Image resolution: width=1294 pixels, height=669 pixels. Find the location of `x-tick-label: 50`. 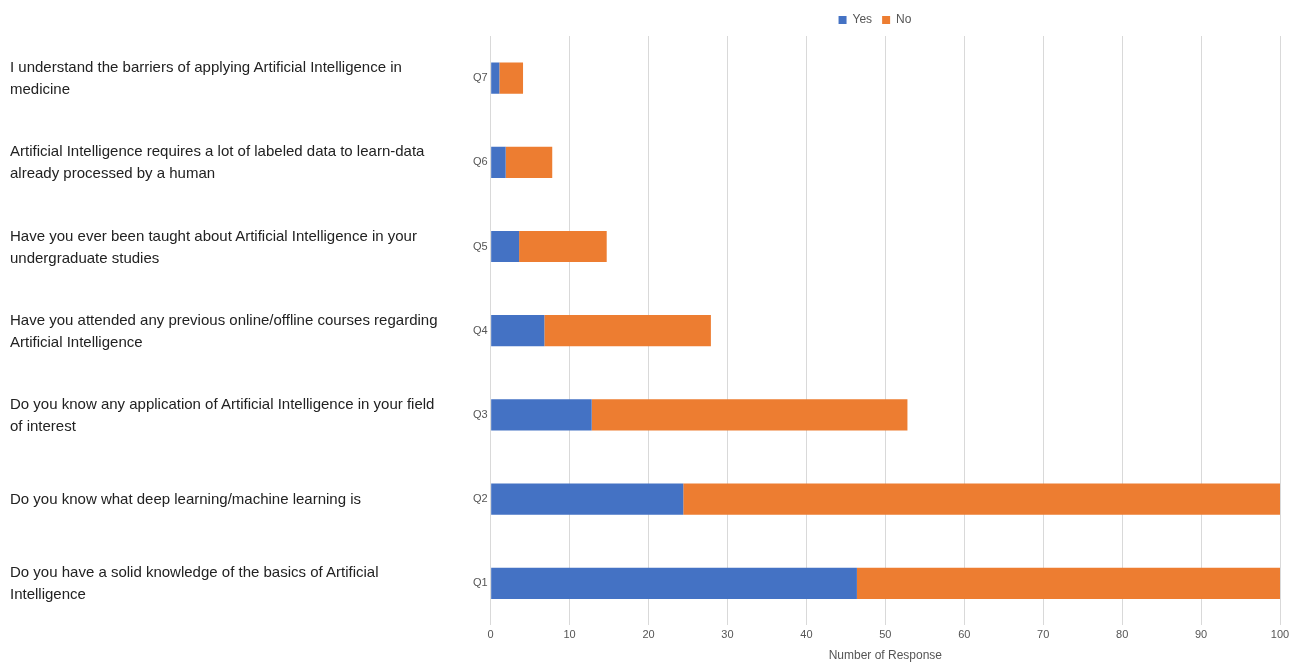

x-tick-label: 50 is located at coordinates (885, 634).